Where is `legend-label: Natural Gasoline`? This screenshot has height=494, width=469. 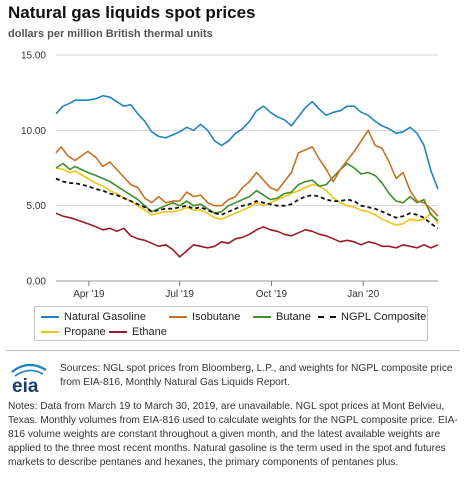
legend-label: Natural Gasoline is located at coordinates (105, 317).